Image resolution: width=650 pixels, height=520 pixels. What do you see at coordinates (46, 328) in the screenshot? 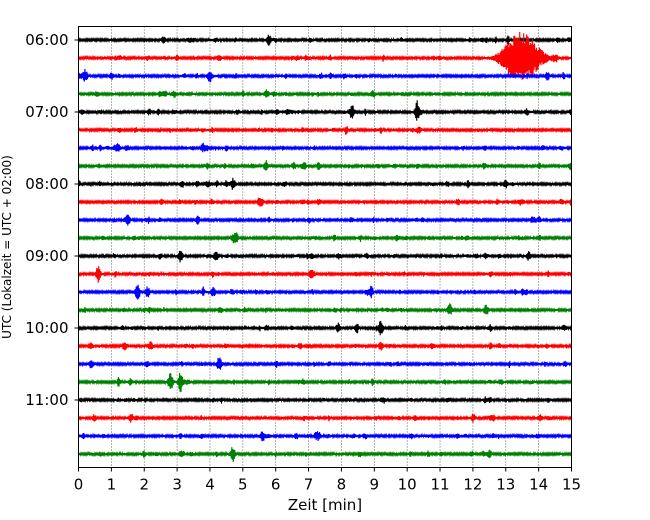
I see `y-tick-label-1000: 10:00` at bounding box center [46, 328].